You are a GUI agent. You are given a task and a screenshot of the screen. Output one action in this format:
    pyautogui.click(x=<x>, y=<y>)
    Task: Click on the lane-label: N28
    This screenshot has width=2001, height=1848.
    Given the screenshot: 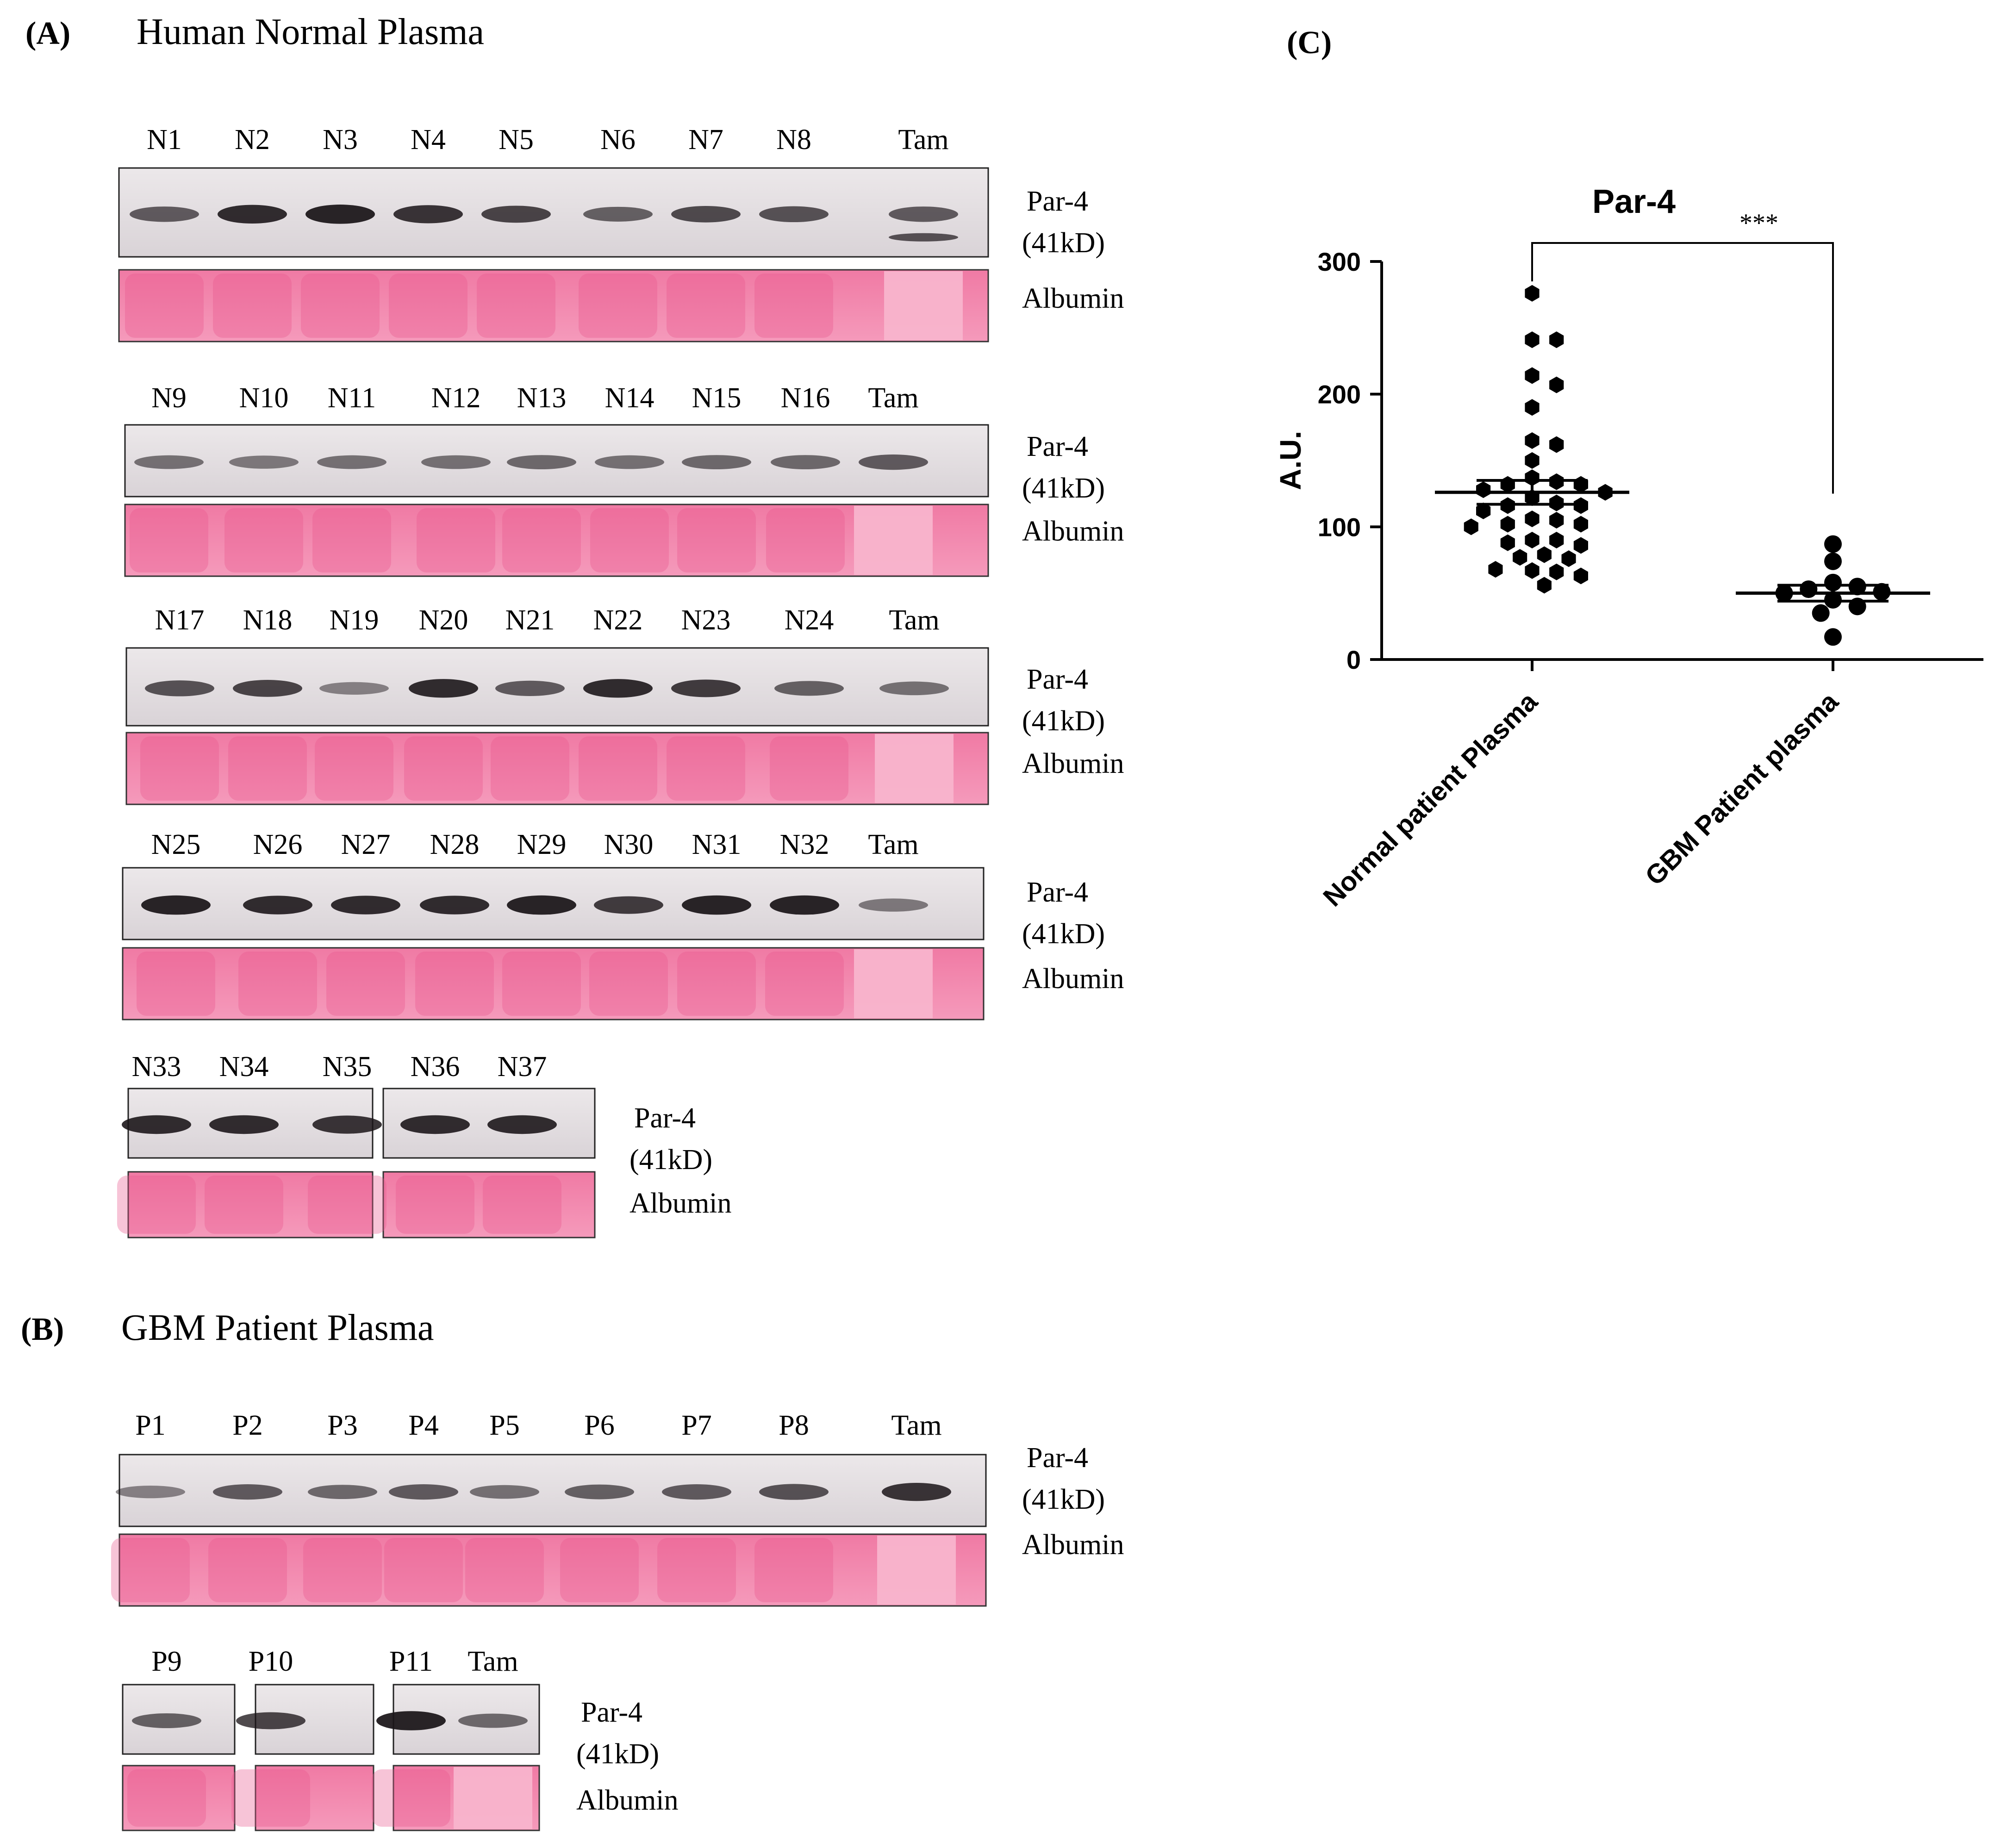 What is the action you would take?
    pyautogui.click(x=455, y=844)
    